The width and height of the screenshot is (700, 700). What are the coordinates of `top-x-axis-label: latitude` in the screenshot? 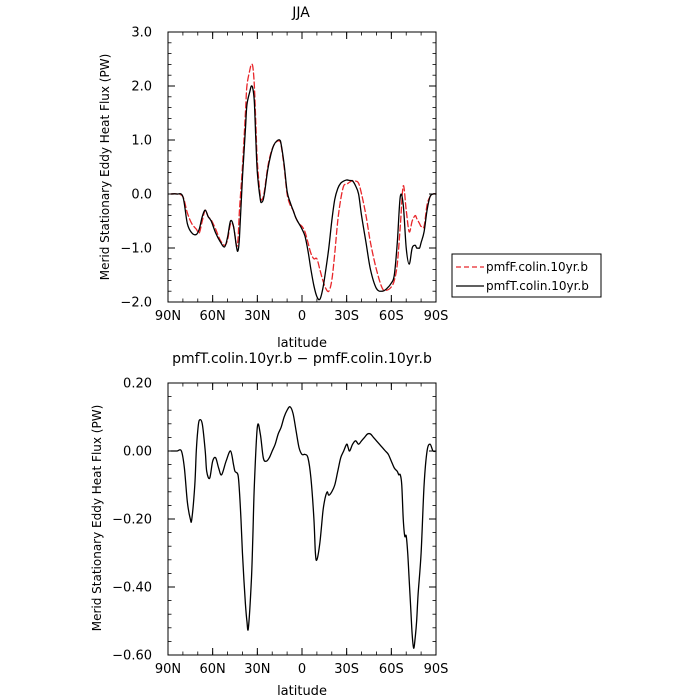 It's located at (302, 343).